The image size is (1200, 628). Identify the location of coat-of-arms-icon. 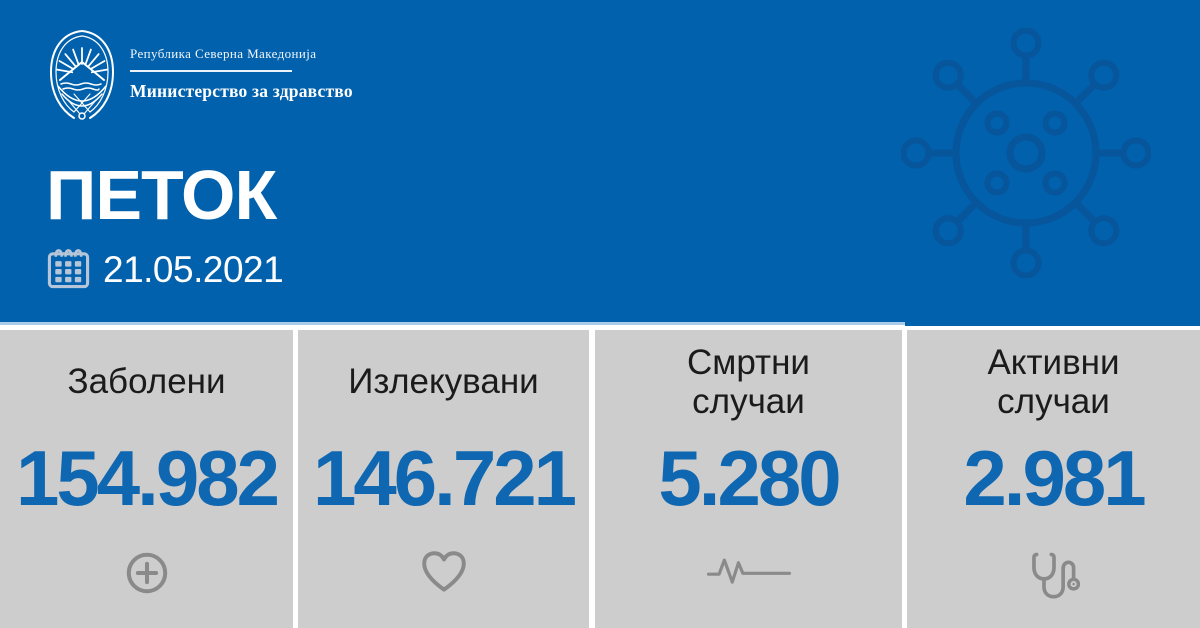
(82, 75).